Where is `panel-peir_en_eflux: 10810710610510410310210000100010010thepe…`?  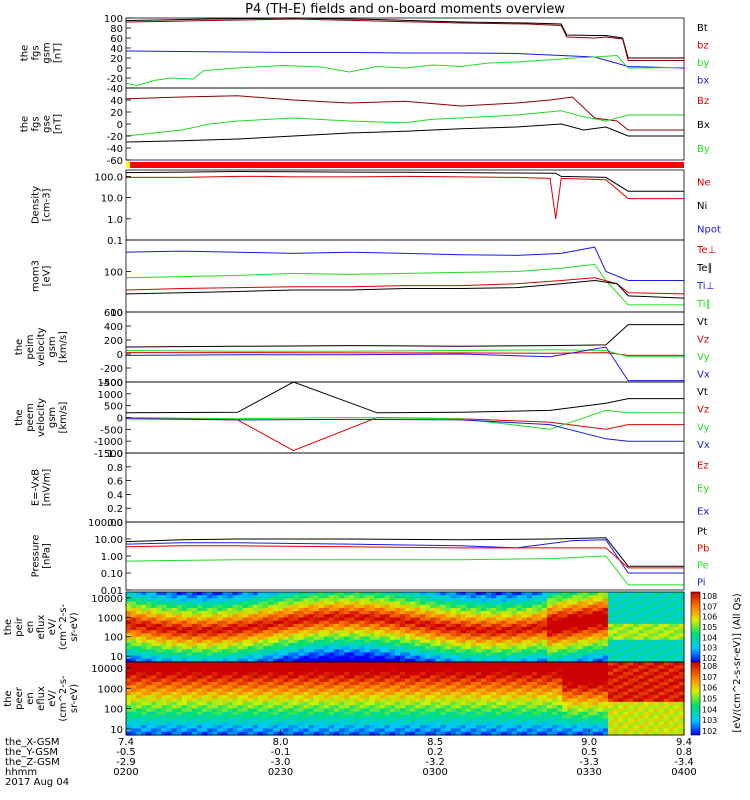 panel-peir_en_eflux: 10810710610510410310210000100010010thepe… is located at coordinates (360, 627).